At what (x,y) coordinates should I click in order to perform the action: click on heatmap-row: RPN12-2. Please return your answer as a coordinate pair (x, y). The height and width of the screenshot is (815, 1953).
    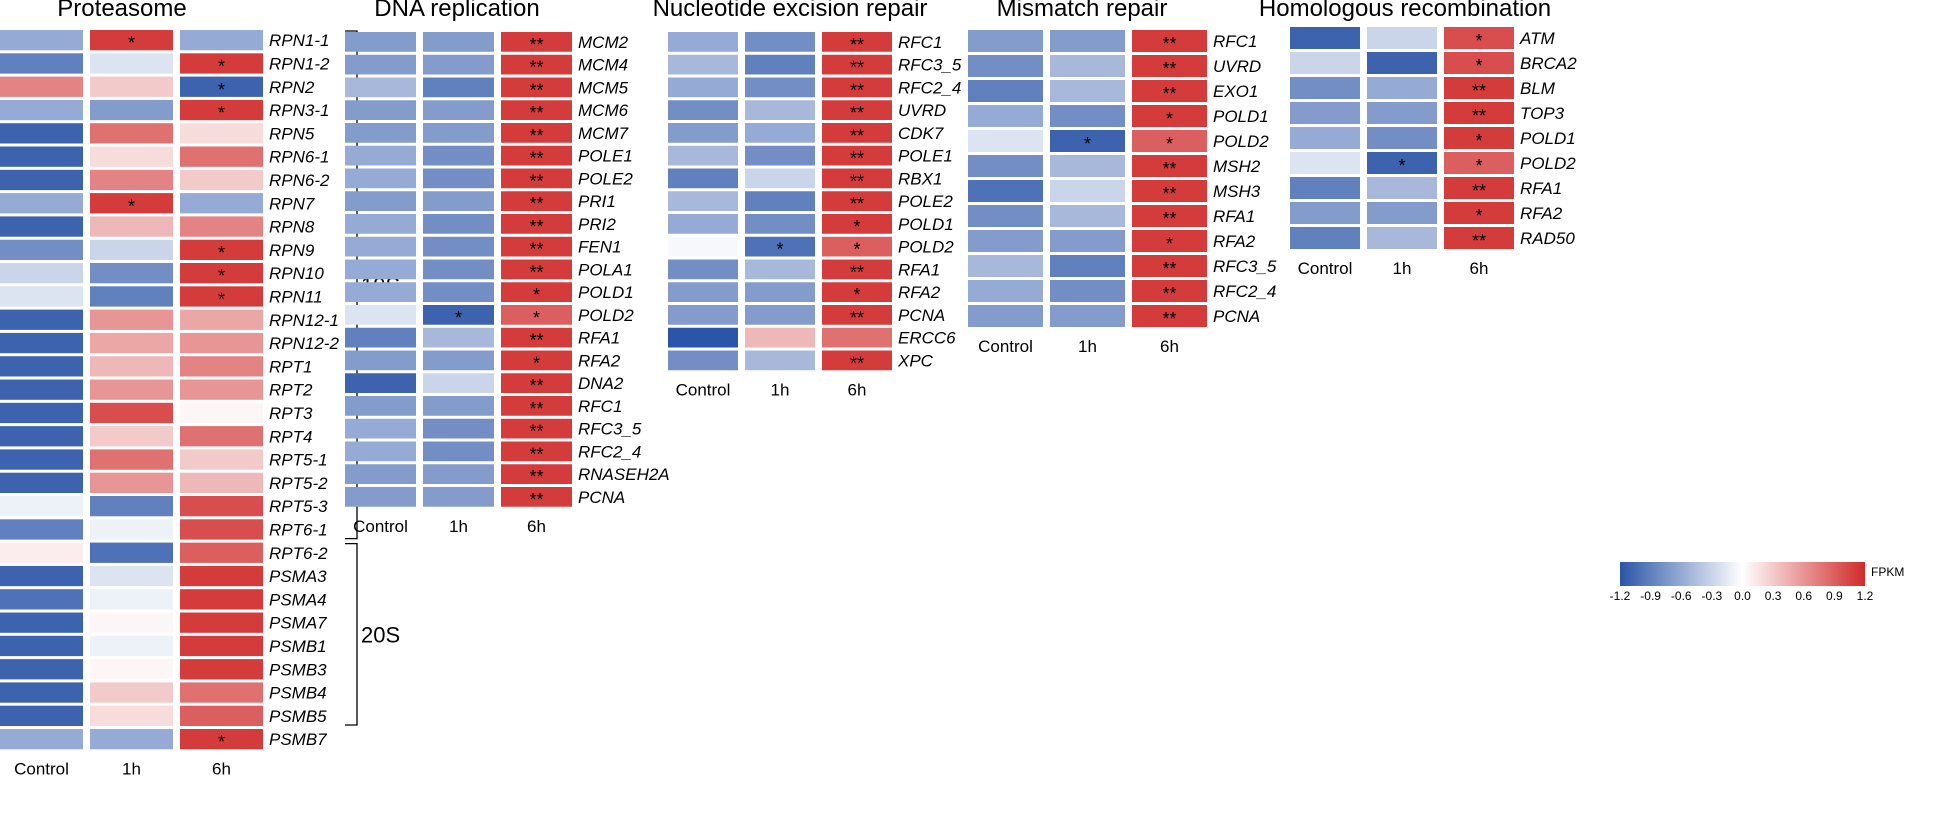
    Looking at the image, I should click on (169, 343).